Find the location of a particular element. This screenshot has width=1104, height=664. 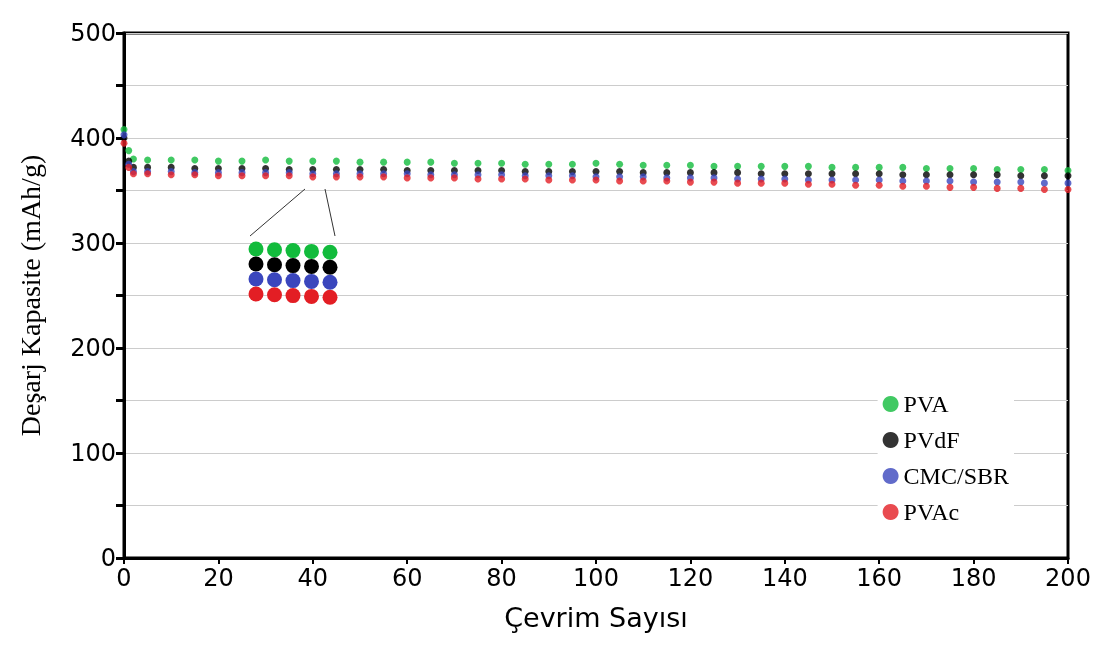

y-tick-label: 100 is located at coordinates (93, 453).